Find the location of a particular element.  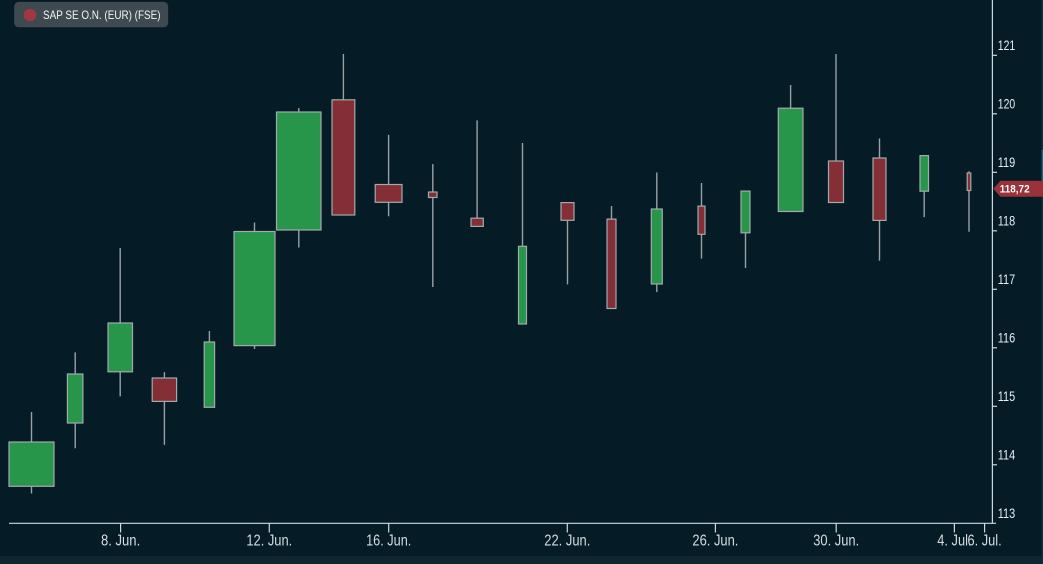

svg-text: 120 is located at coordinates (1006, 104).